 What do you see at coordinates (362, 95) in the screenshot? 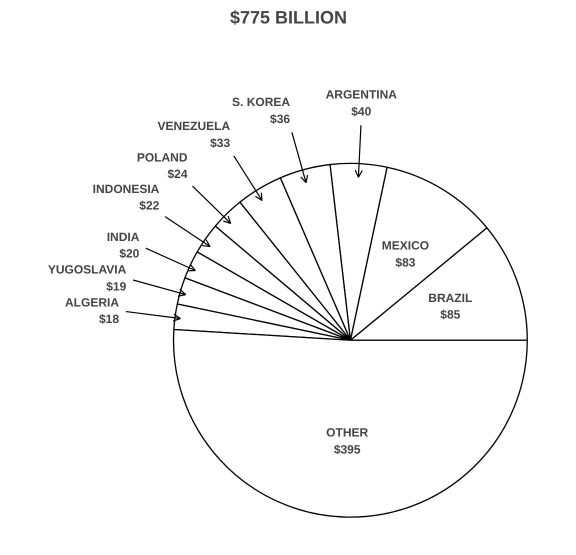
I see `slice-label: ARGENTINA` at bounding box center [362, 95].